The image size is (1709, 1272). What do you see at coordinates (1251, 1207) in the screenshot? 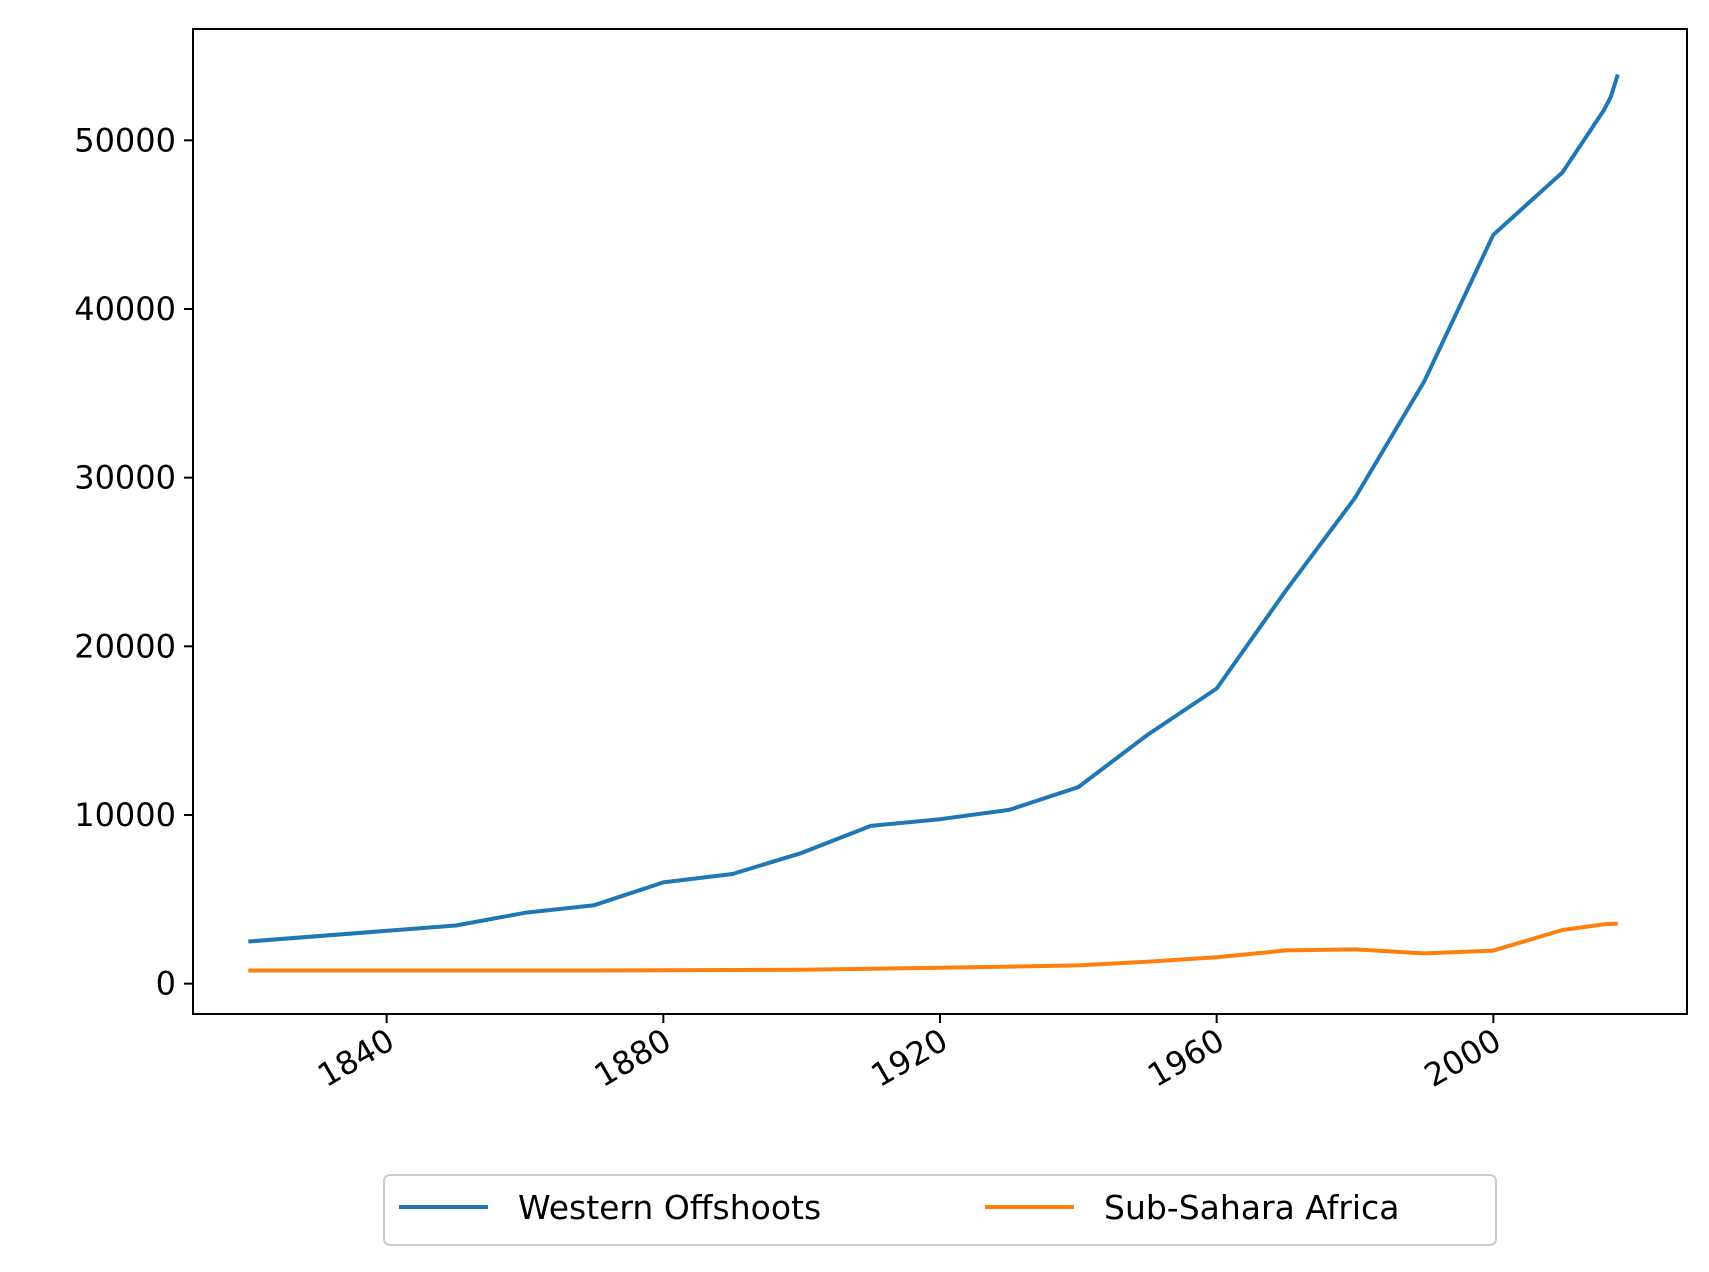
I see `legend-label-1: Sub-Sahara Africa` at bounding box center [1251, 1207].